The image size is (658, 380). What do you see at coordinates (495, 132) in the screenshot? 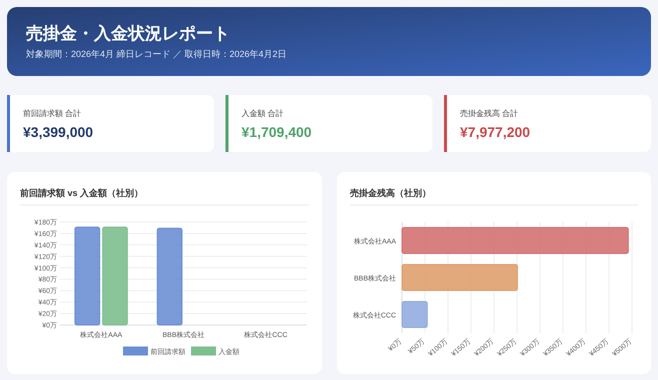
I see `text: ¥7,977,200` at bounding box center [495, 132].